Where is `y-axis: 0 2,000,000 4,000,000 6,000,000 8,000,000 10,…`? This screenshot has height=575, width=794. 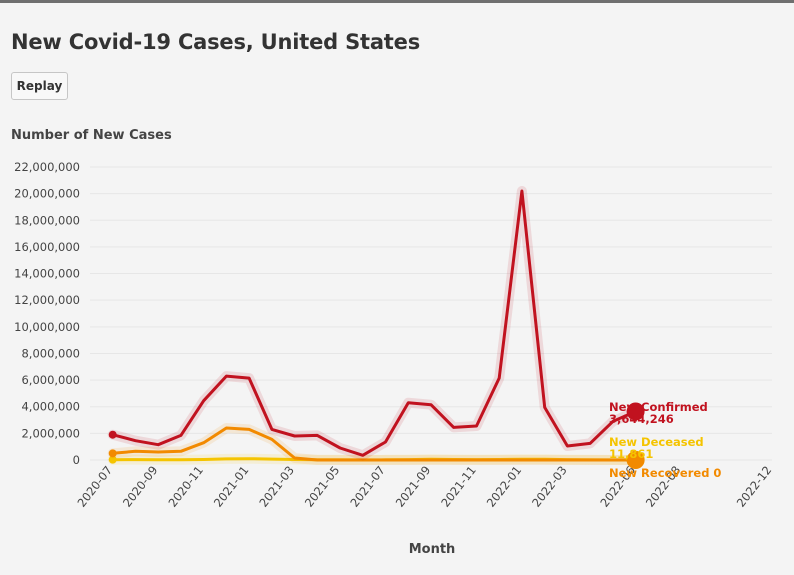
y-axis: 0 2,000,000 4,000,000 6,000,000 8,000,000 10,… is located at coordinates (47, 313).